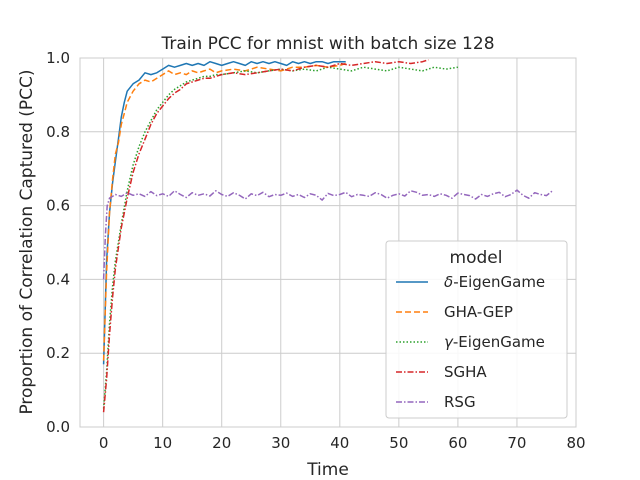 The image size is (640, 480). Describe the element at coordinates (476, 258) in the screenshot. I see `legend-title: model` at that location.